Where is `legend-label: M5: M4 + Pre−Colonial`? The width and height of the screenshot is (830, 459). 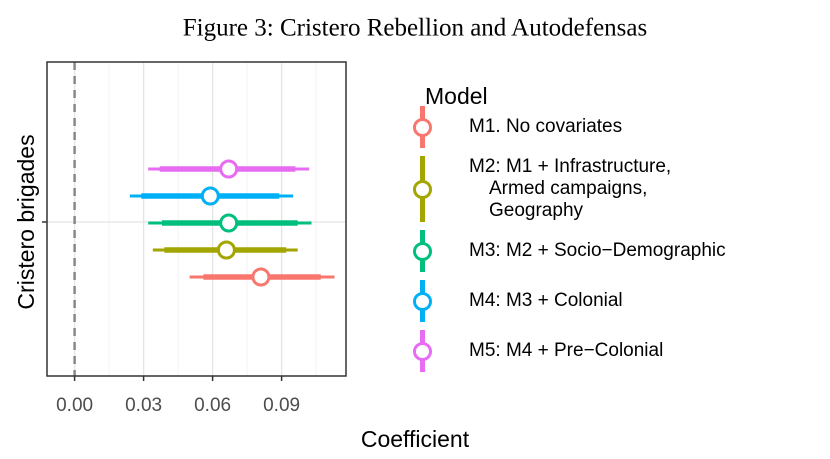
legend-label: M5: M4 + Pre−Colonial is located at coordinates (566, 350).